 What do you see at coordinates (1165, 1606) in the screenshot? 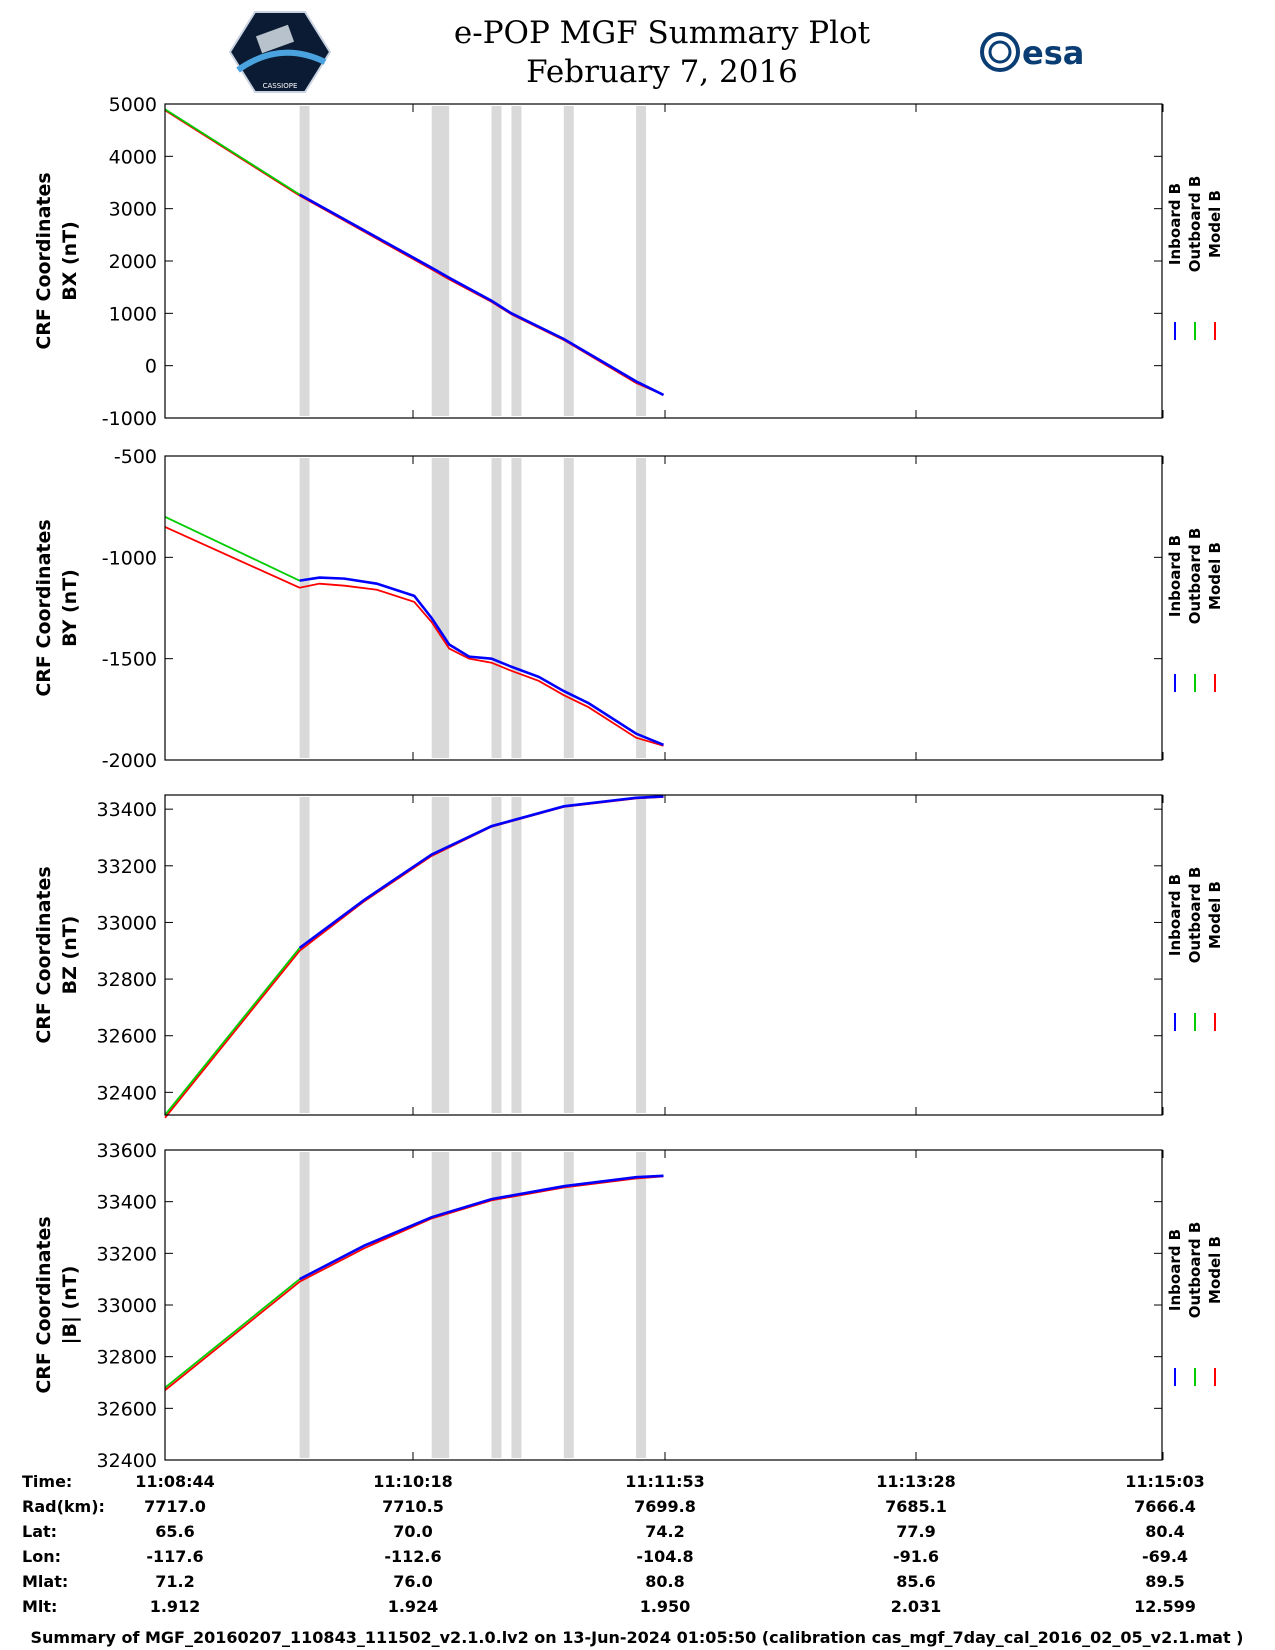
I see `info-cell: 12.599` at bounding box center [1165, 1606].